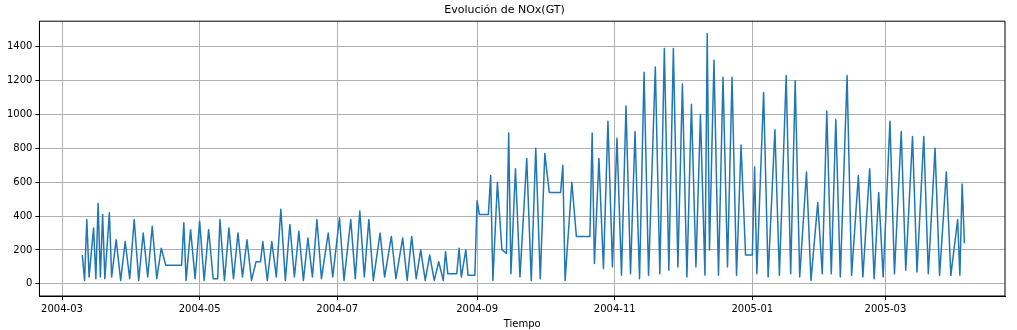  Describe the element at coordinates (337, 308) in the screenshot. I see `x-tick-label: 2004-07` at that location.